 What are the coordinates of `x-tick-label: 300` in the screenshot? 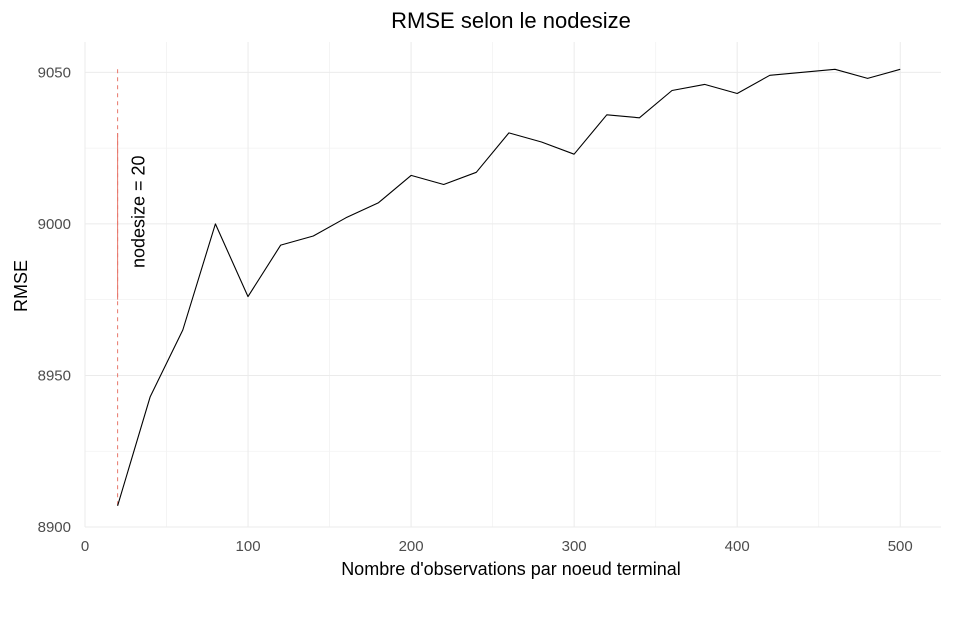 It's located at (574, 546).